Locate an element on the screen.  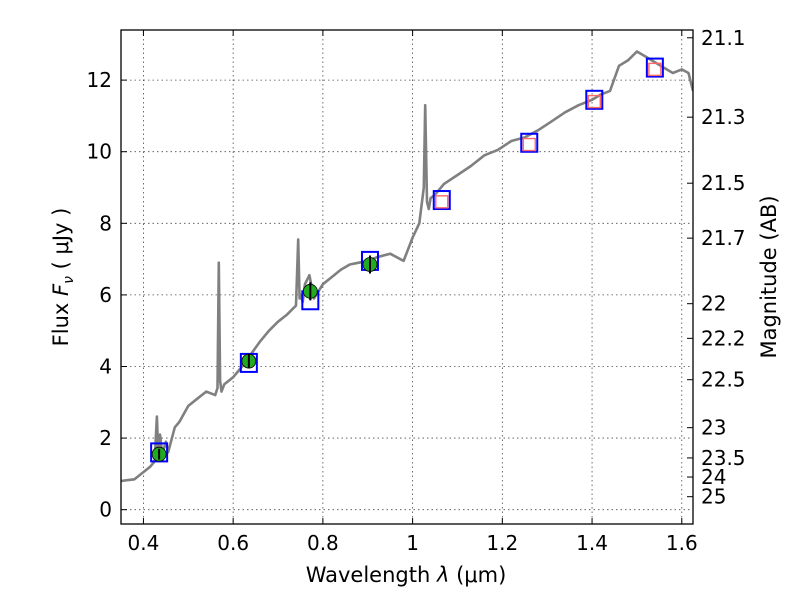
y-tick-label: 4 is located at coordinates (105, 366).